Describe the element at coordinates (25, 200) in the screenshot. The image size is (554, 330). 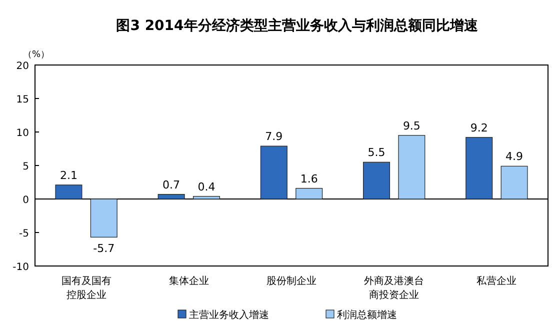
I see `y-tick-label: 0` at that location.